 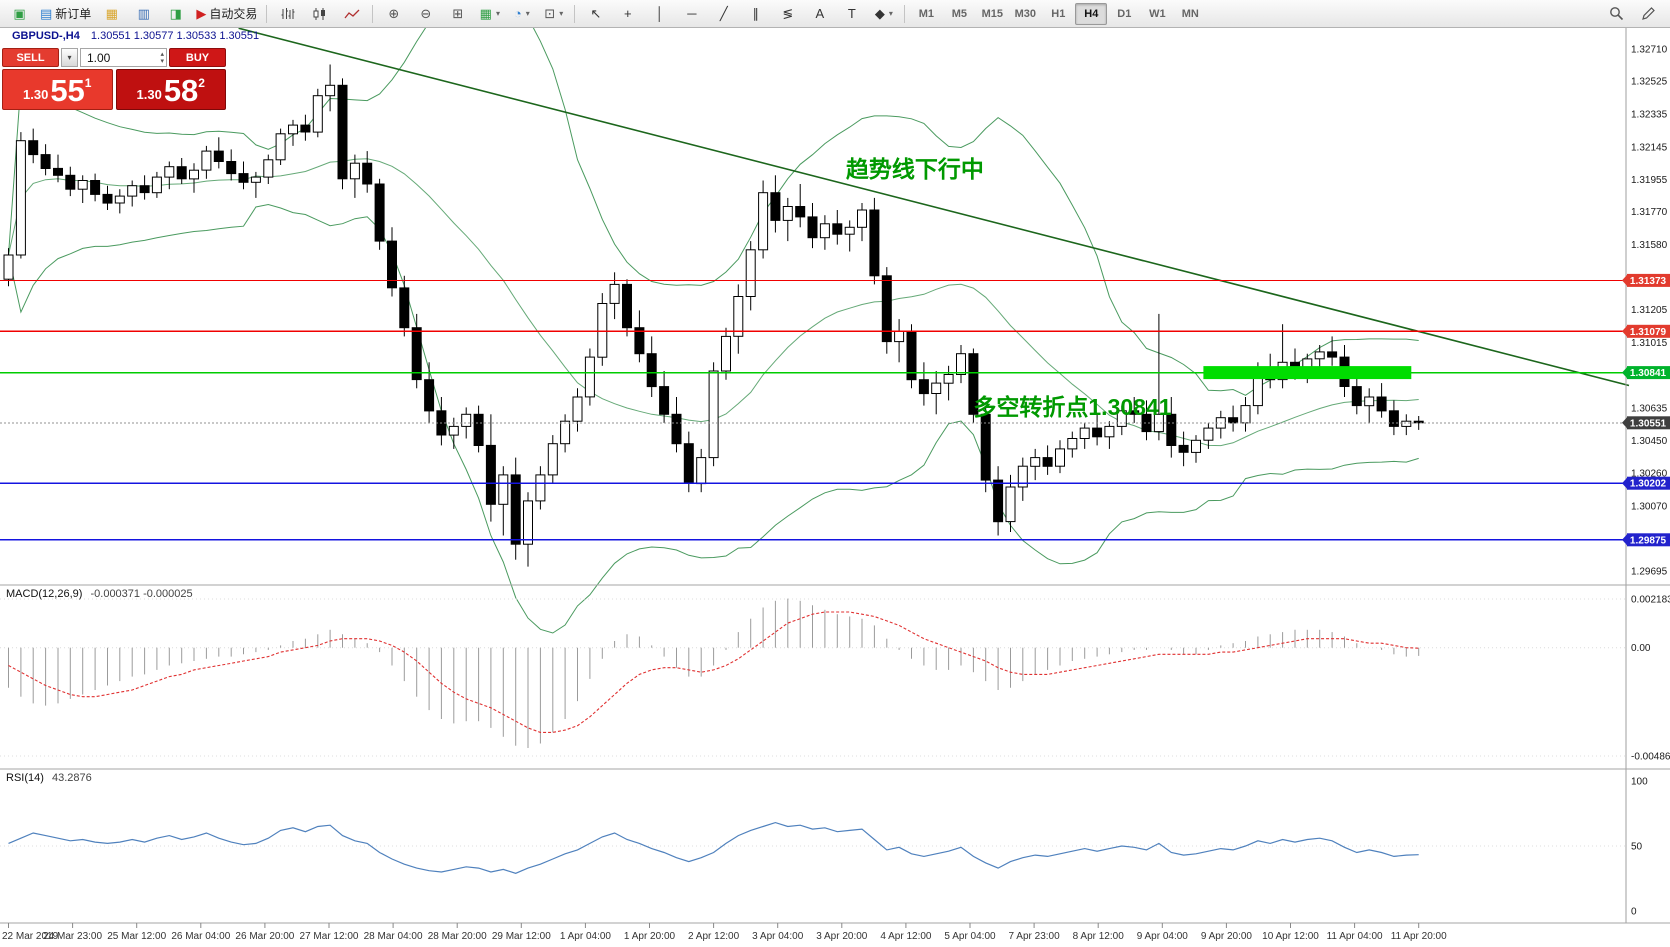 I want to click on timeframe-w1: W1, so click(x=1157, y=13).